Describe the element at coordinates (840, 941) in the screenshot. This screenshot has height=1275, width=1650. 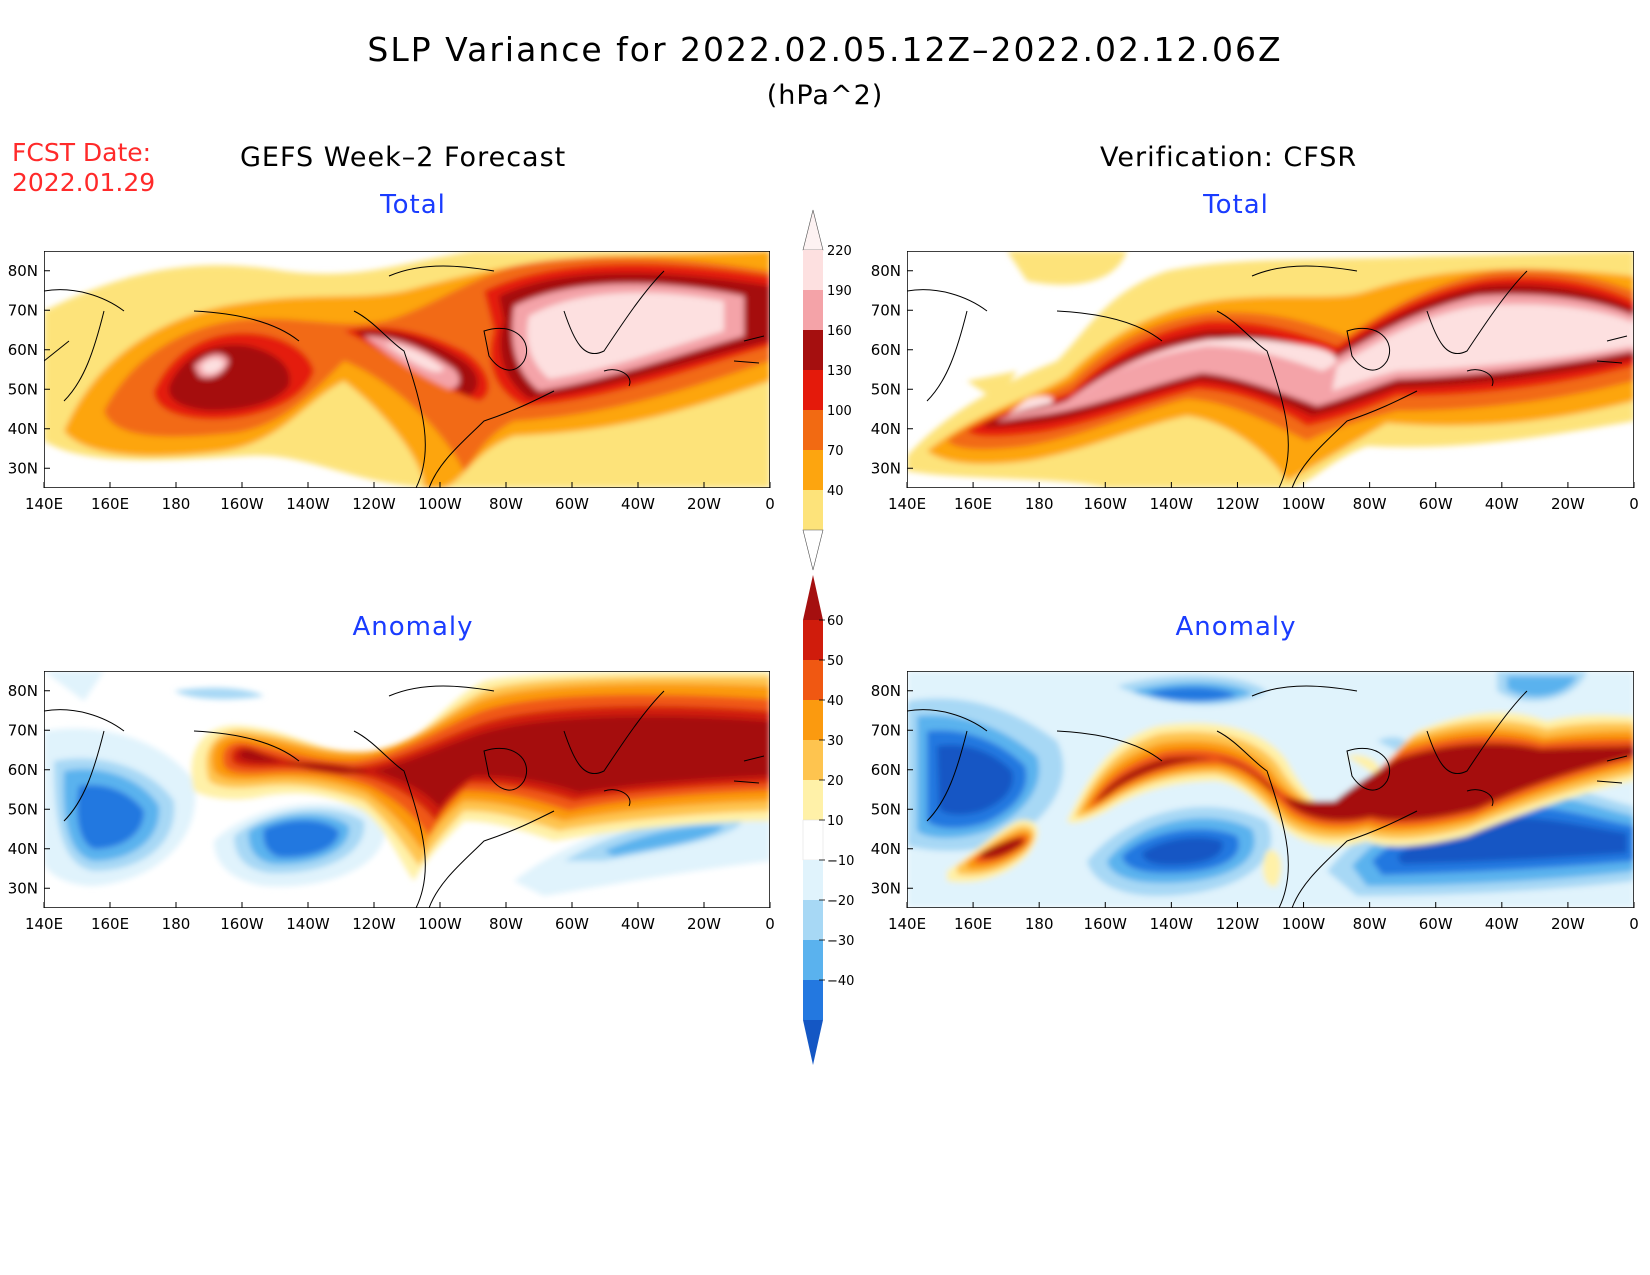
I see `colorbar-label: −30` at that location.